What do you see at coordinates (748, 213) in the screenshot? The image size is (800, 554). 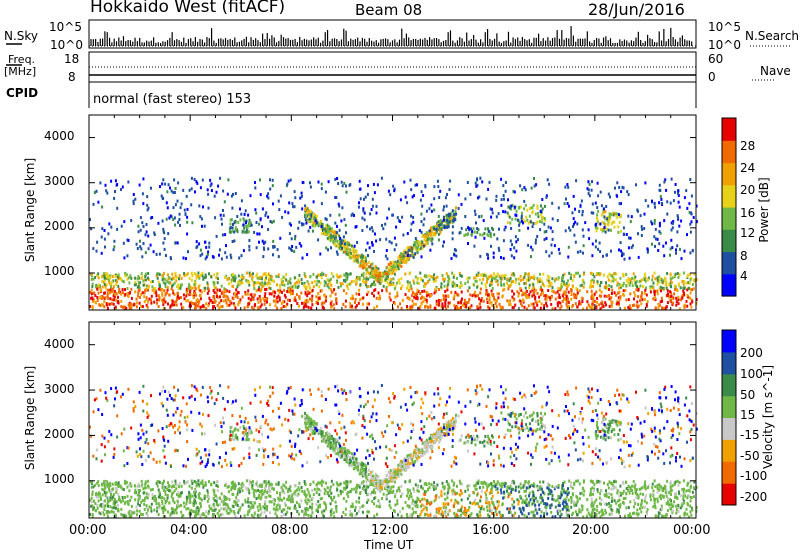 I see `p1-cb-tick-16: 16` at bounding box center [748, 213].